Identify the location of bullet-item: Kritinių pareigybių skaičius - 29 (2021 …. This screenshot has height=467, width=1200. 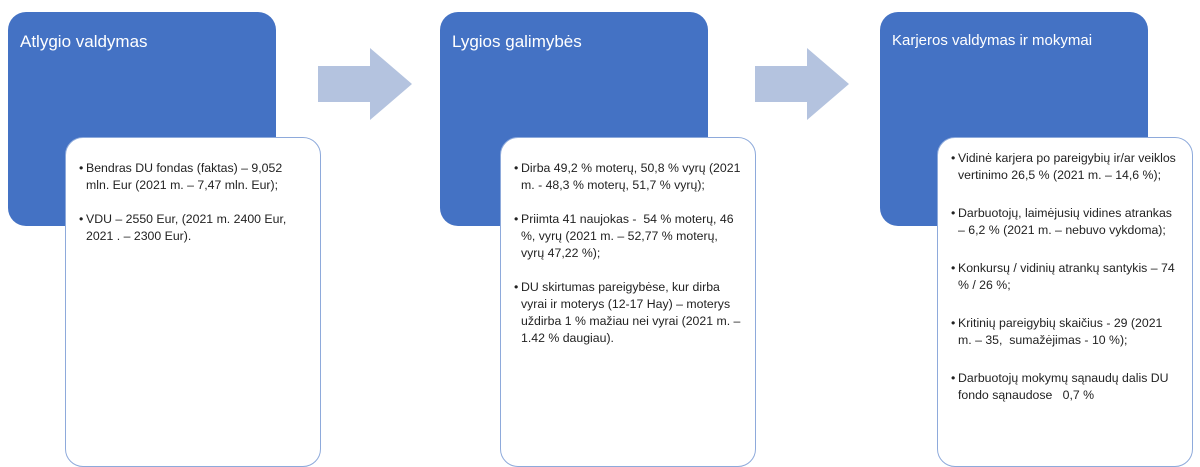
(1064, 332).